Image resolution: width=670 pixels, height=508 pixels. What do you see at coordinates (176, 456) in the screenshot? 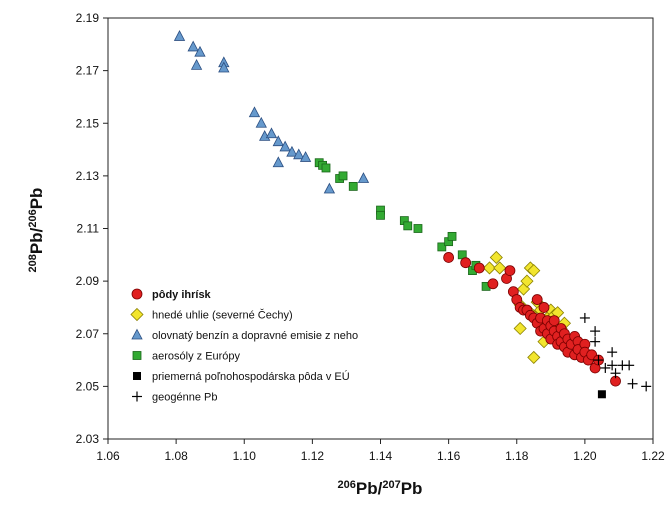
I see `x-tick-label: 1.08` at bounding box center [176, 456].